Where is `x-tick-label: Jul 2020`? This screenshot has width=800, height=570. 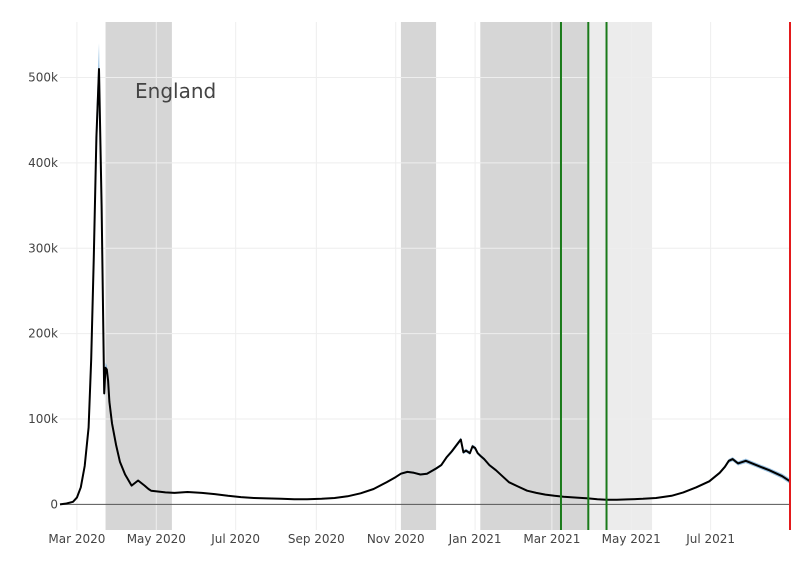
x-tick-label: Jul 2020 is located at coordinates (235, 539).